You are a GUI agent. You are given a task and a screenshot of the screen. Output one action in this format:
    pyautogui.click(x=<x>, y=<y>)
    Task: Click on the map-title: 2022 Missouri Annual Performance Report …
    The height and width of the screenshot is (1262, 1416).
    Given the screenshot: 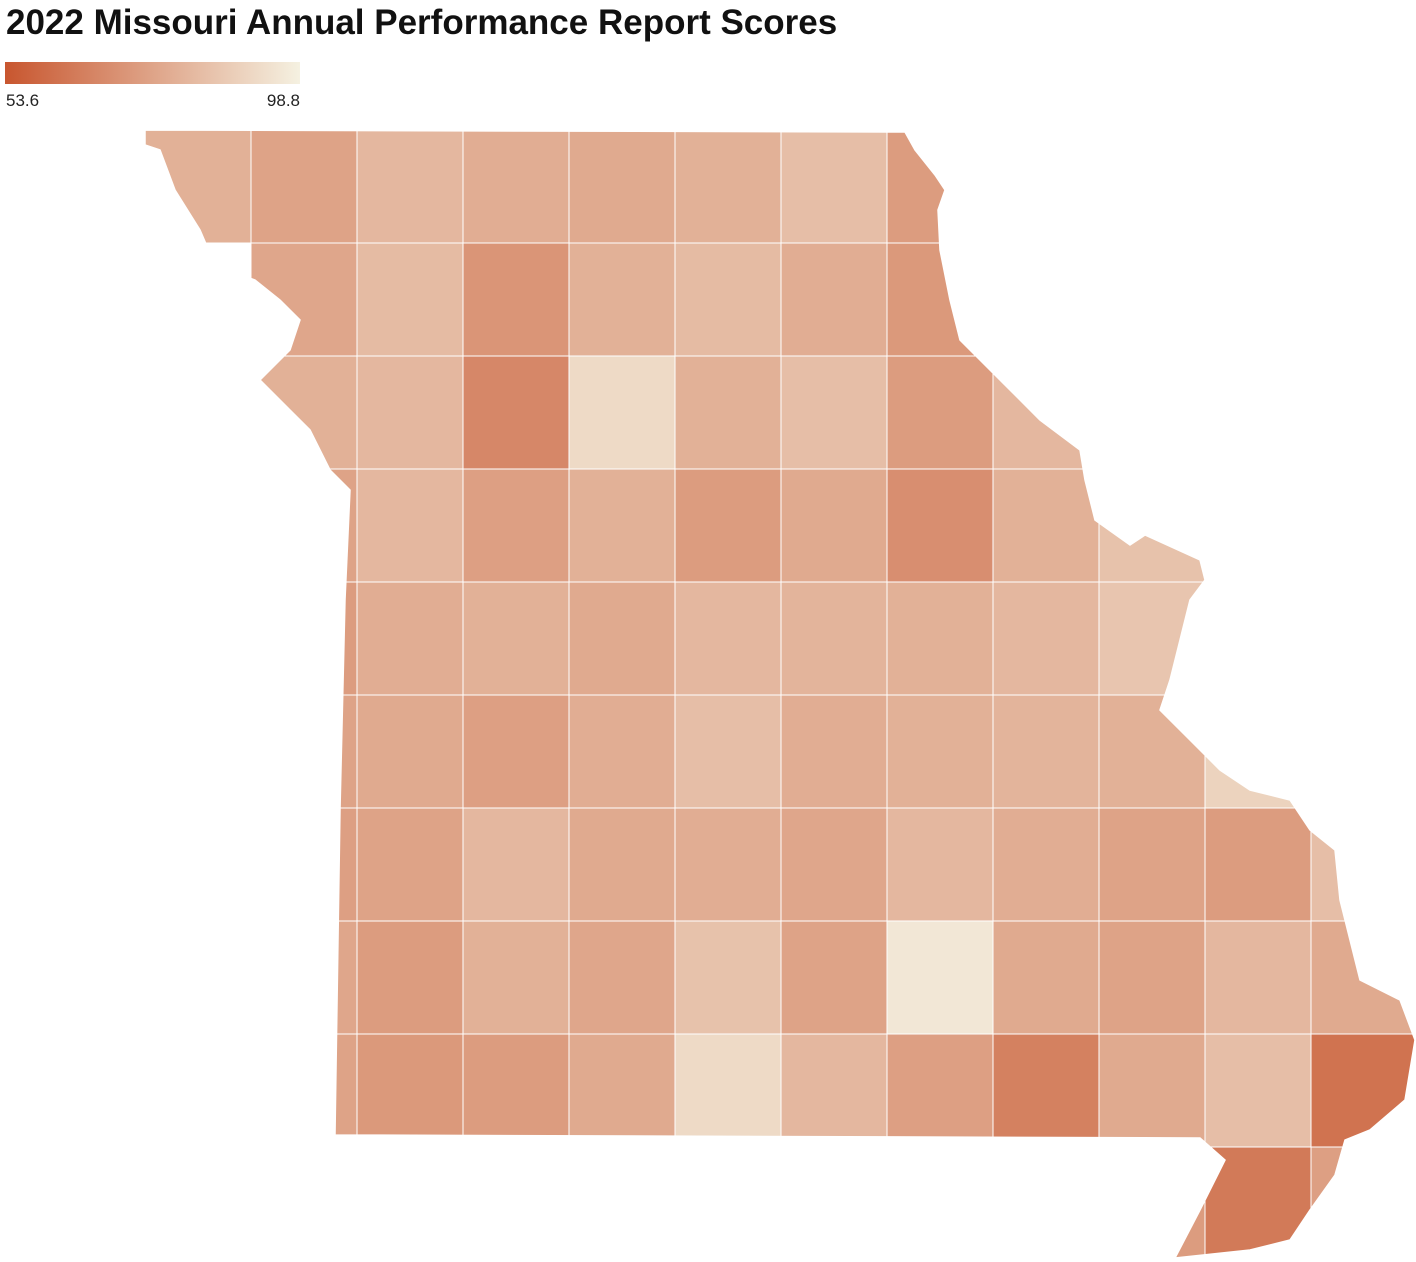 What is the action you would take?
    pyautogui.click(x=421, y=22)
    